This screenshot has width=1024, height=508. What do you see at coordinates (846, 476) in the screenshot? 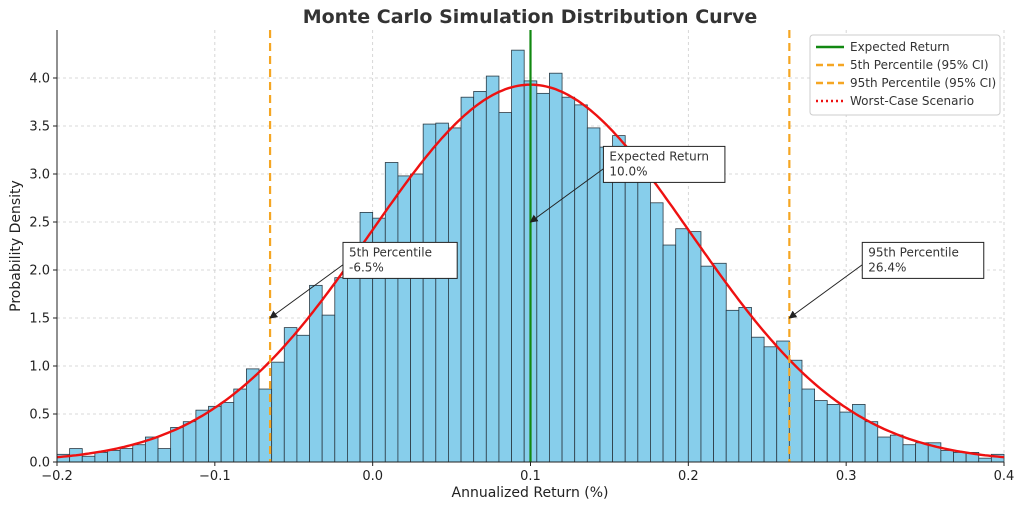
I see `x-tick-label: 0.3` at bounding box center [846, 476].